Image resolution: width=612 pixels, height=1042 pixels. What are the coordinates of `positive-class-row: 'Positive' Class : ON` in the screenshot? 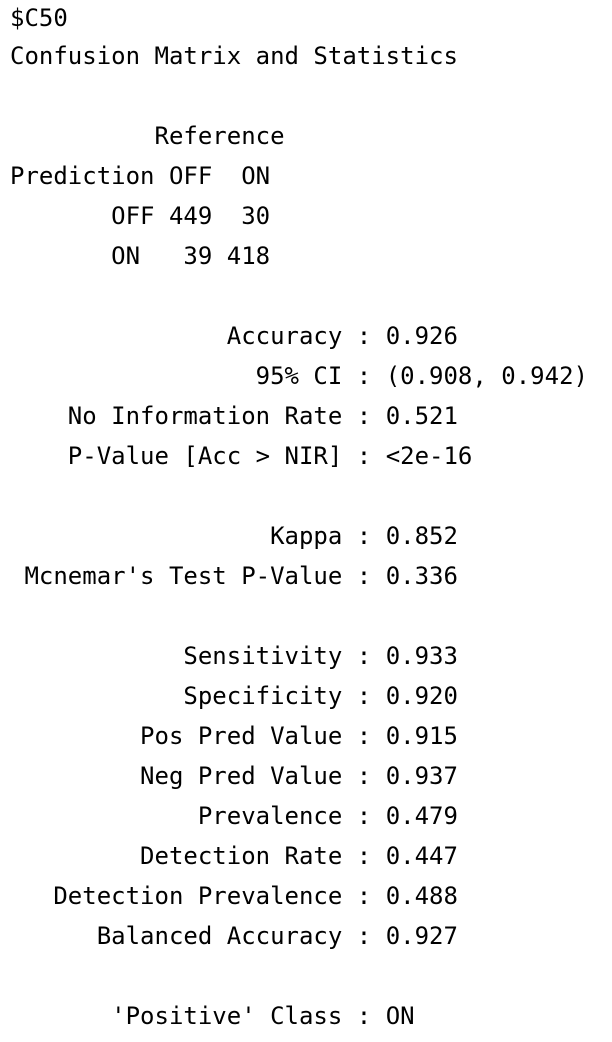 It's located at (310, 1016).